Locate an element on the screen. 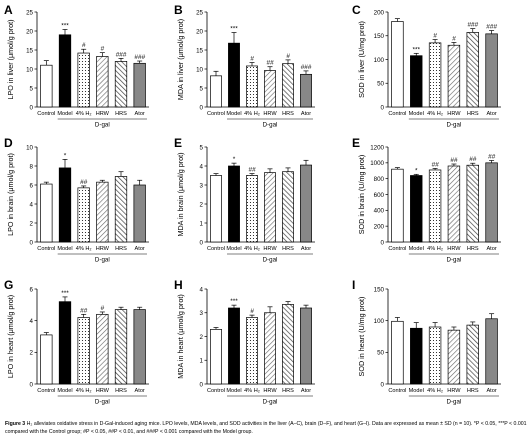  y-tick-label: 3 is located at coordinates (202, 185).